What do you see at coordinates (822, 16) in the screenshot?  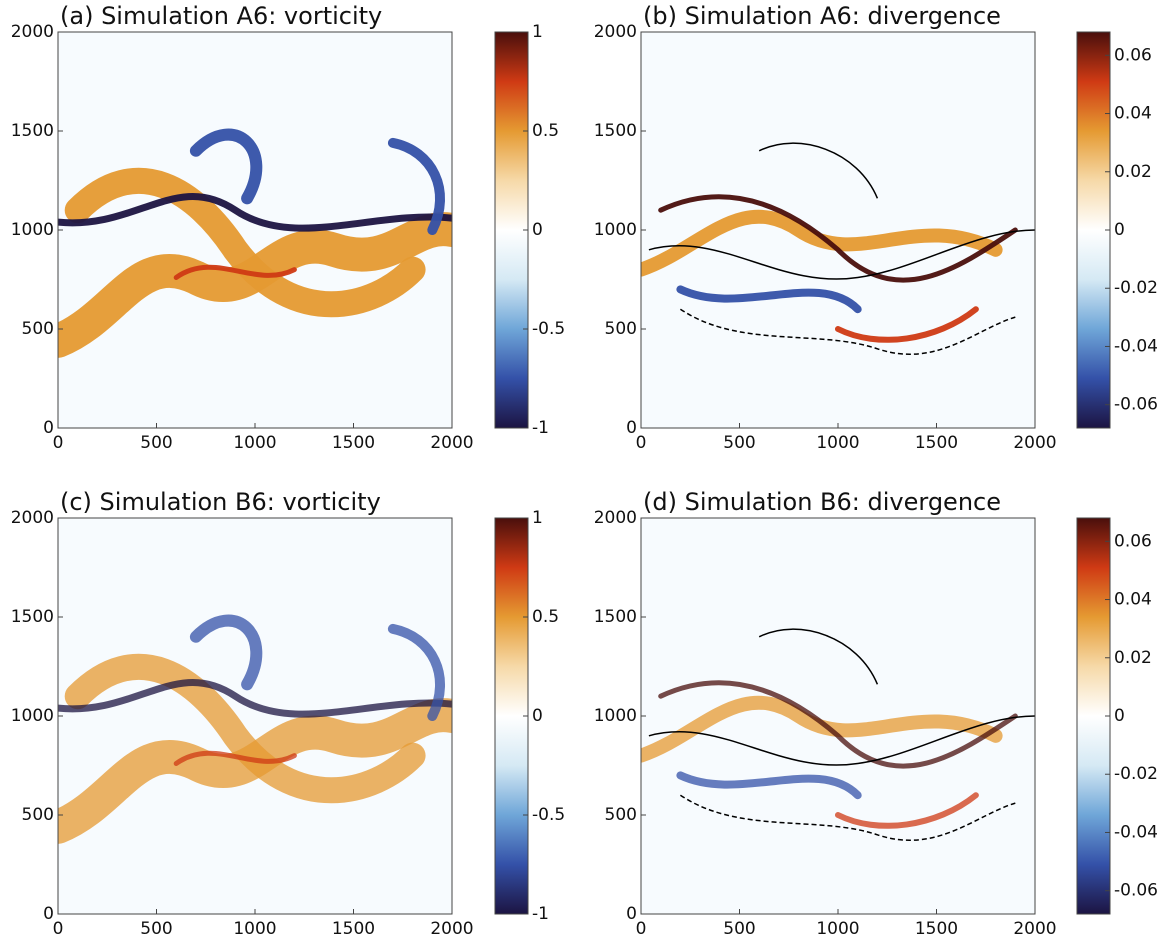 I see `panel-title: (b) Simulation A6: divergence` at bounding box center [822, 16].